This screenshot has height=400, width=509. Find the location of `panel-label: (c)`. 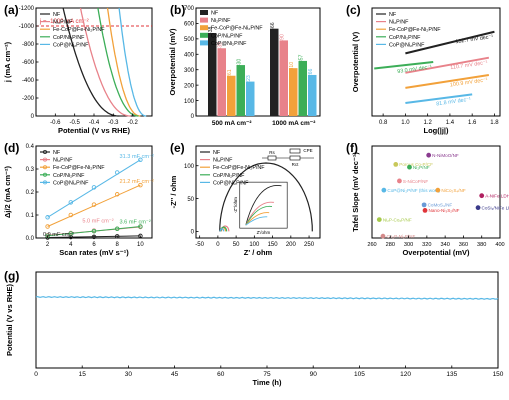

panel-label: (c) is located at coordinates (353, 10).